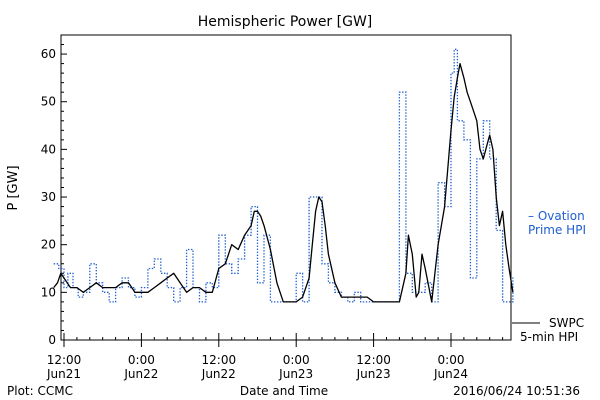 The width and height of the screenshot is (600, 400). Describe the element at coordinates (284, 391) in the screenshot. I see `x-axis-label: Date and Time` at that location.